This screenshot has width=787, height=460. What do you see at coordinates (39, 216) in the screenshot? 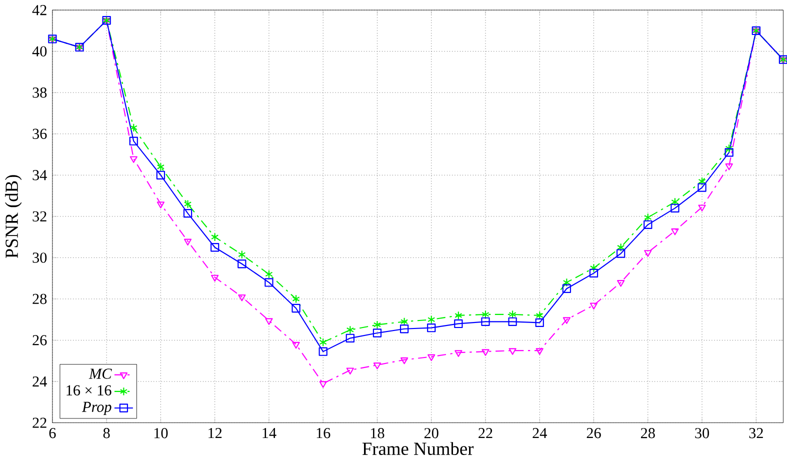
I see `y-tick-label: 32` at bounding box center [39, 216].